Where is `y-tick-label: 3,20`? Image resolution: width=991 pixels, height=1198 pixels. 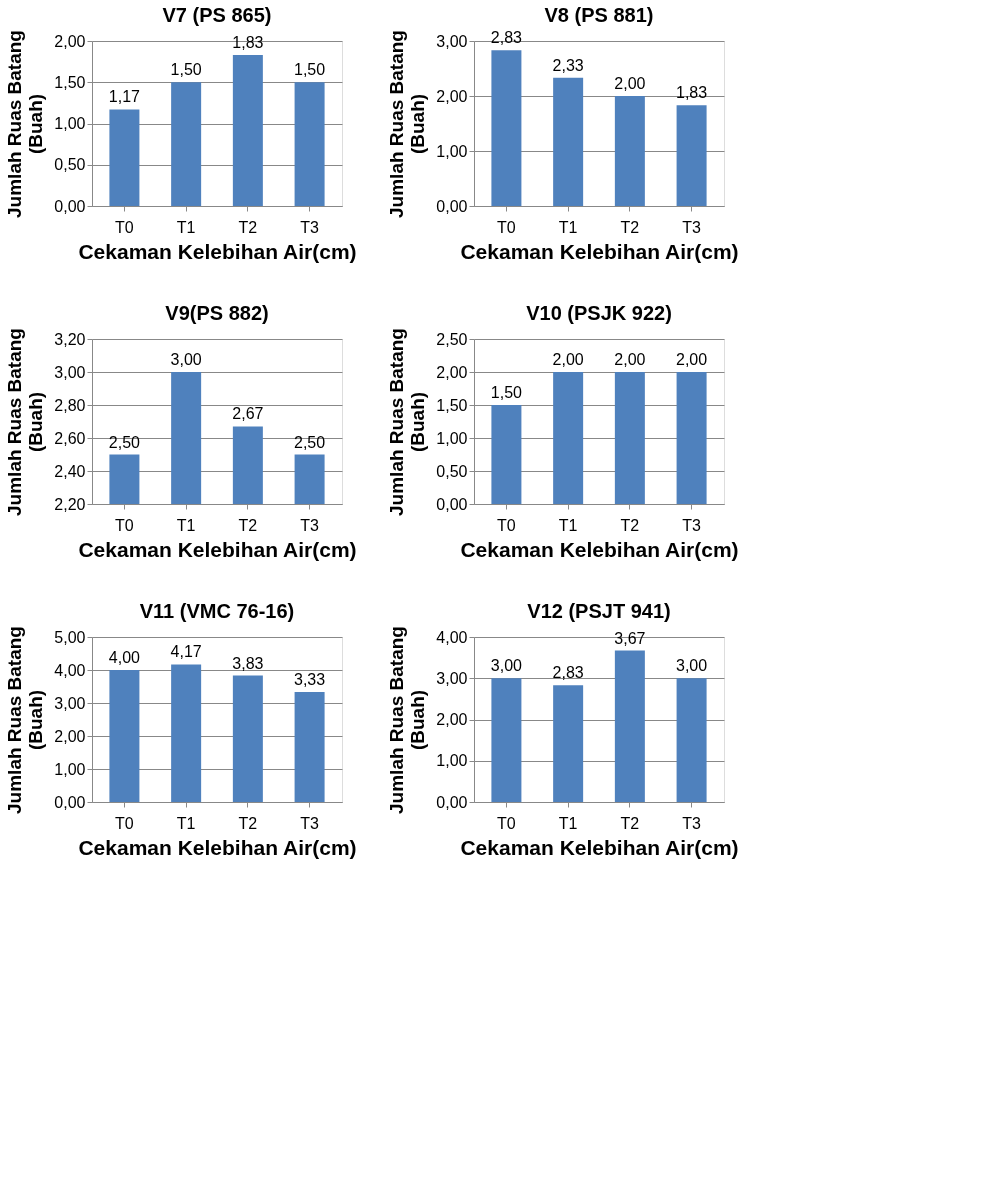 y-tick-label: 3,20 is located at coordinates (70, 339).